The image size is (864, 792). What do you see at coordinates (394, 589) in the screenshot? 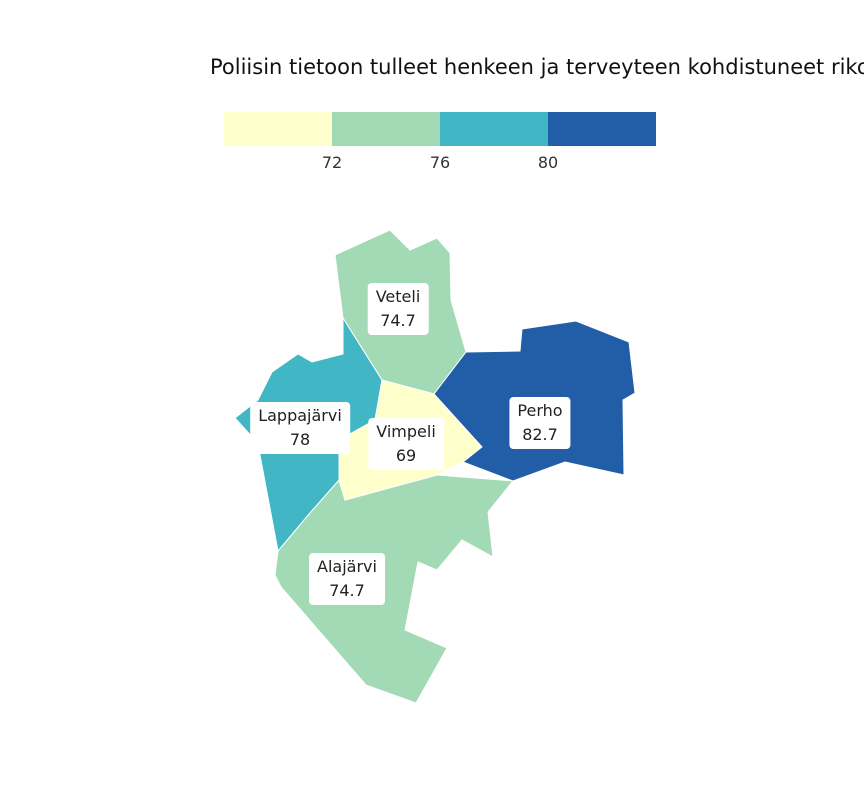
I see `region-alajarvi` at bounding box center [394, 589].